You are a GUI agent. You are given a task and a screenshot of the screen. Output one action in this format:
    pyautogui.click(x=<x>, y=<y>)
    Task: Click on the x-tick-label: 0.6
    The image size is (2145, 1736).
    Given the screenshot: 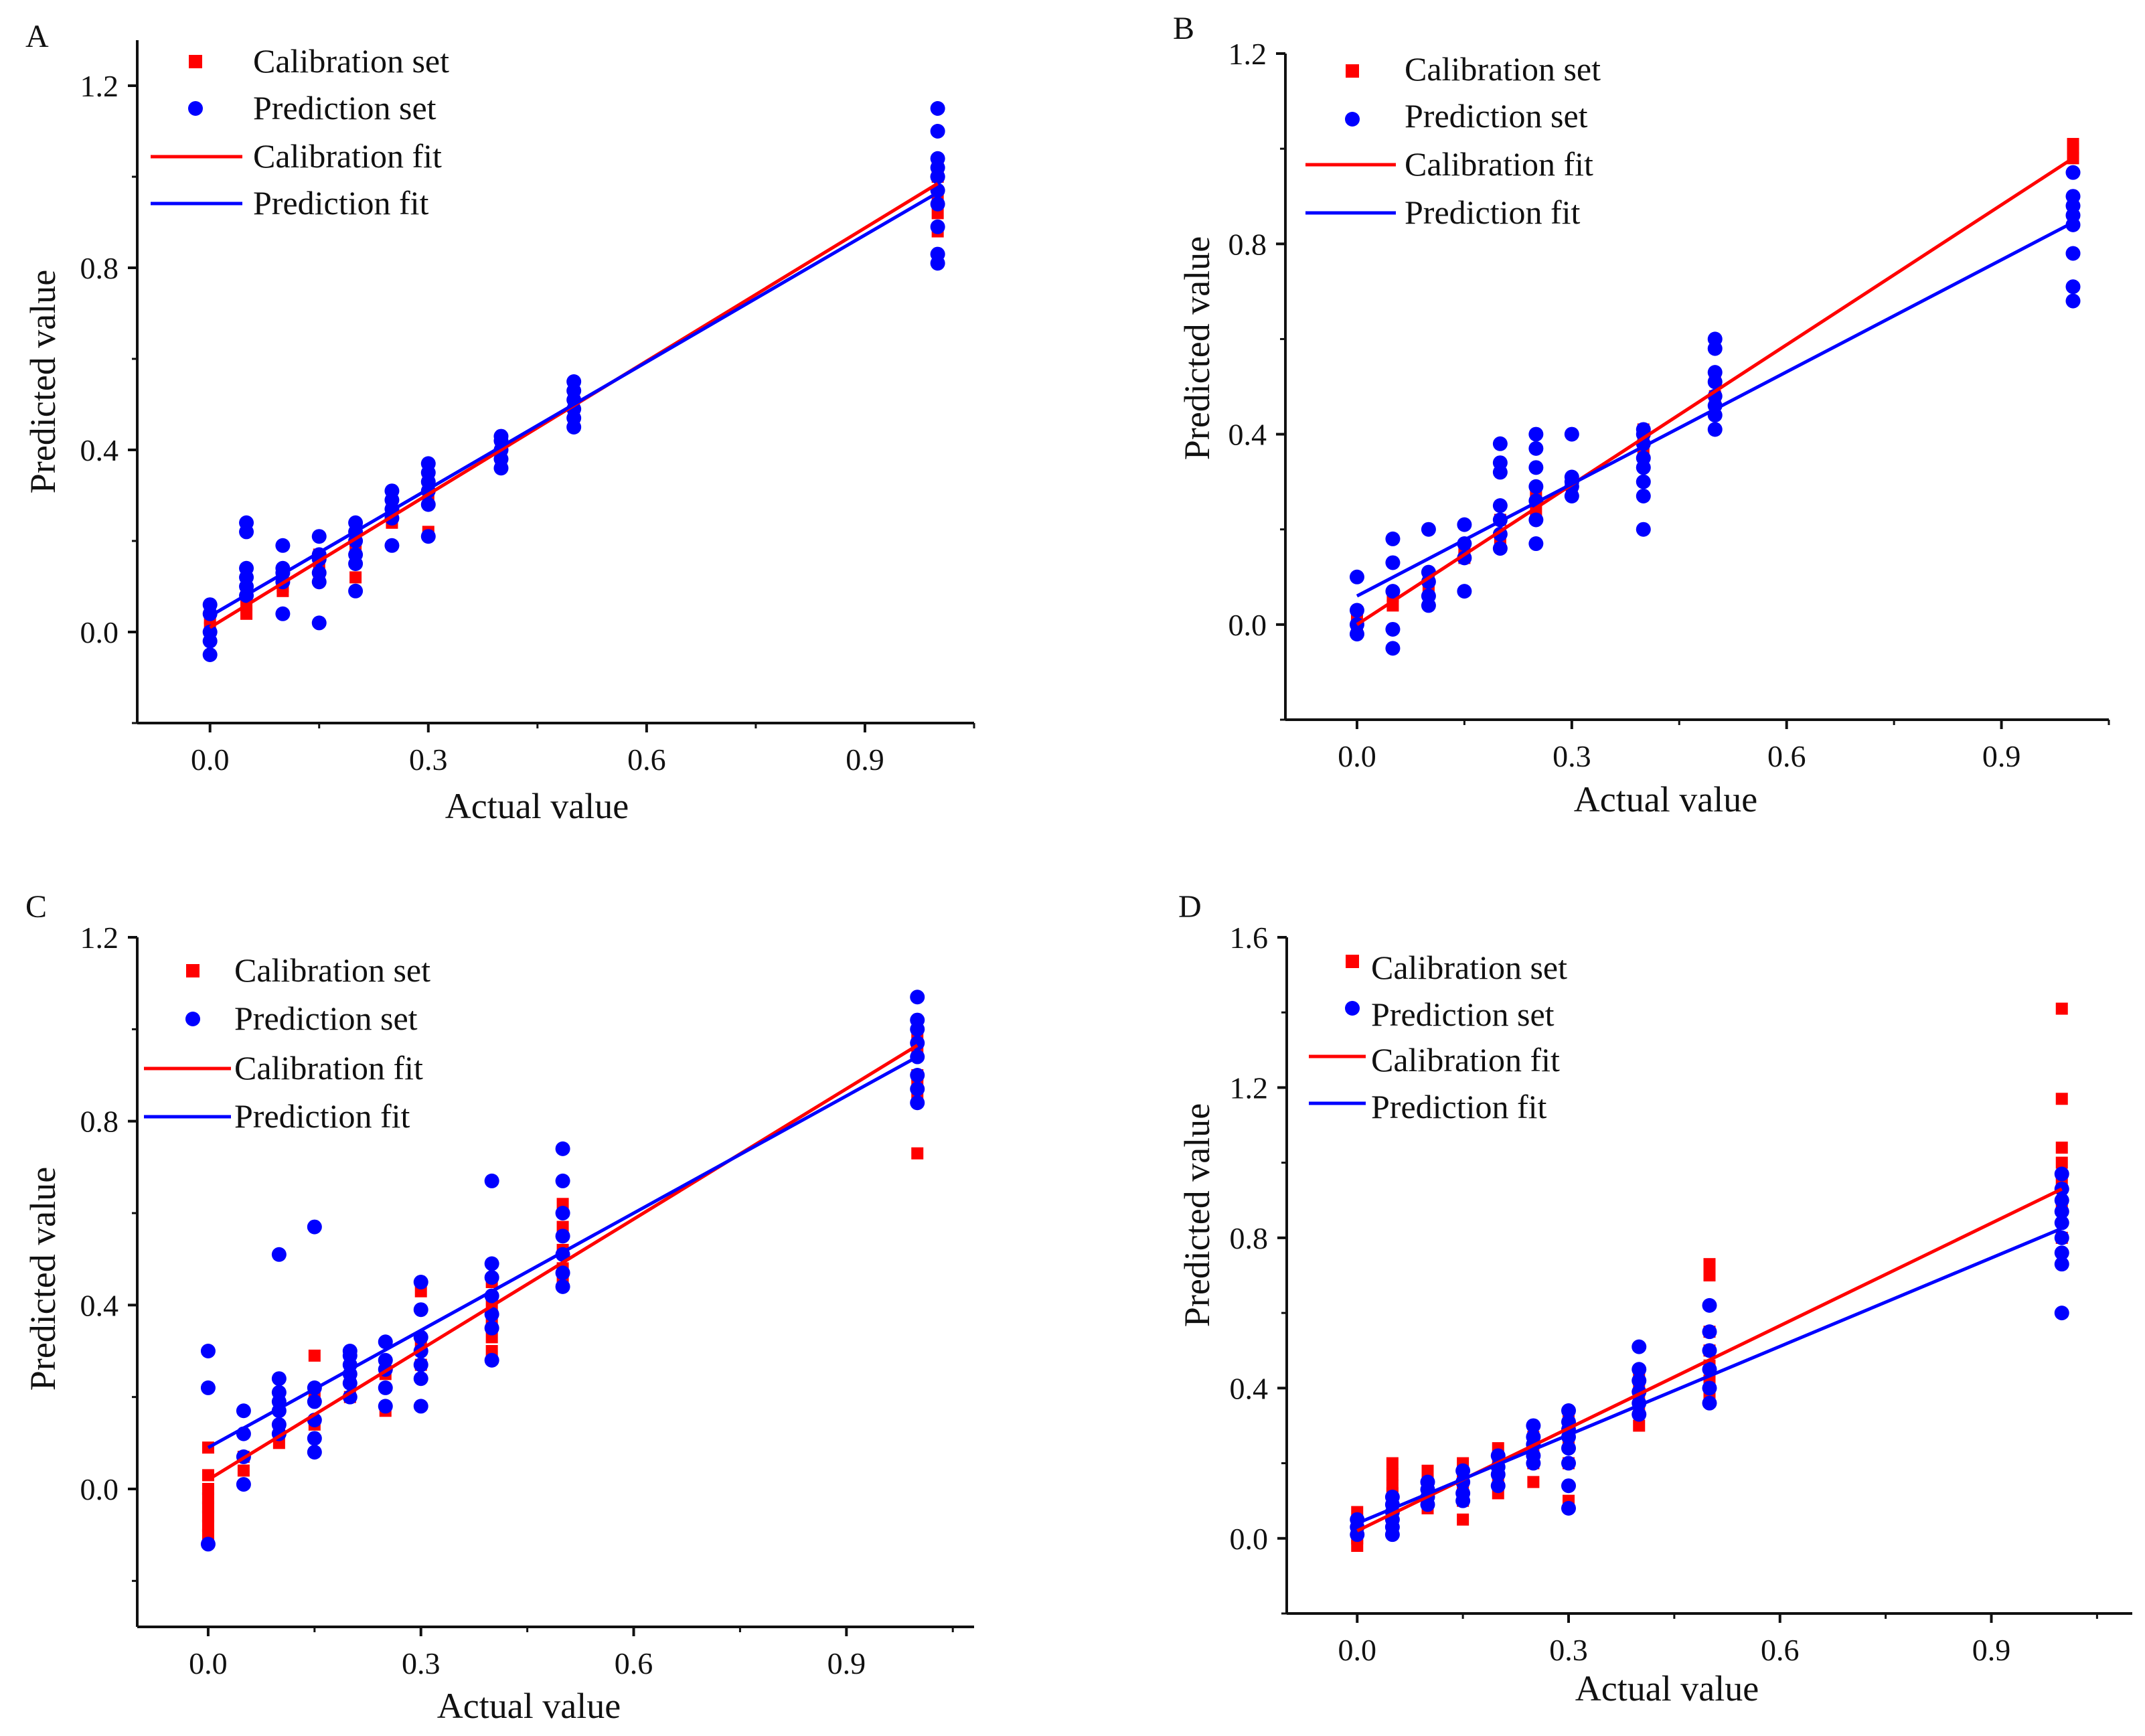 What is the action you would take?
    pyautogui.click(x=646, y=759)
    